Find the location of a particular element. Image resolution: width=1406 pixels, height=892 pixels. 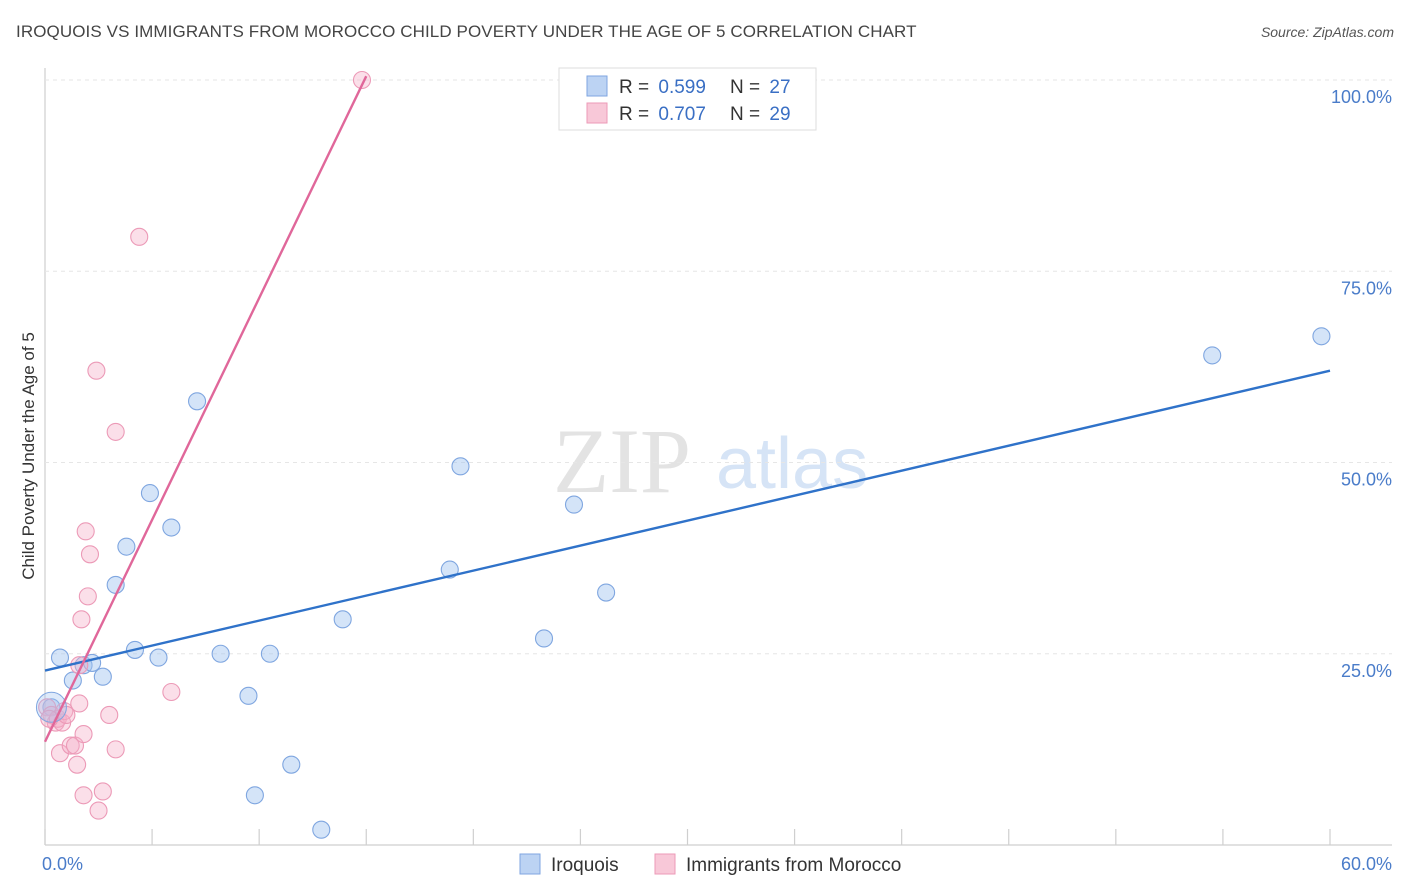

legend-n-label-2: N = is located at coordinates (747, 114).